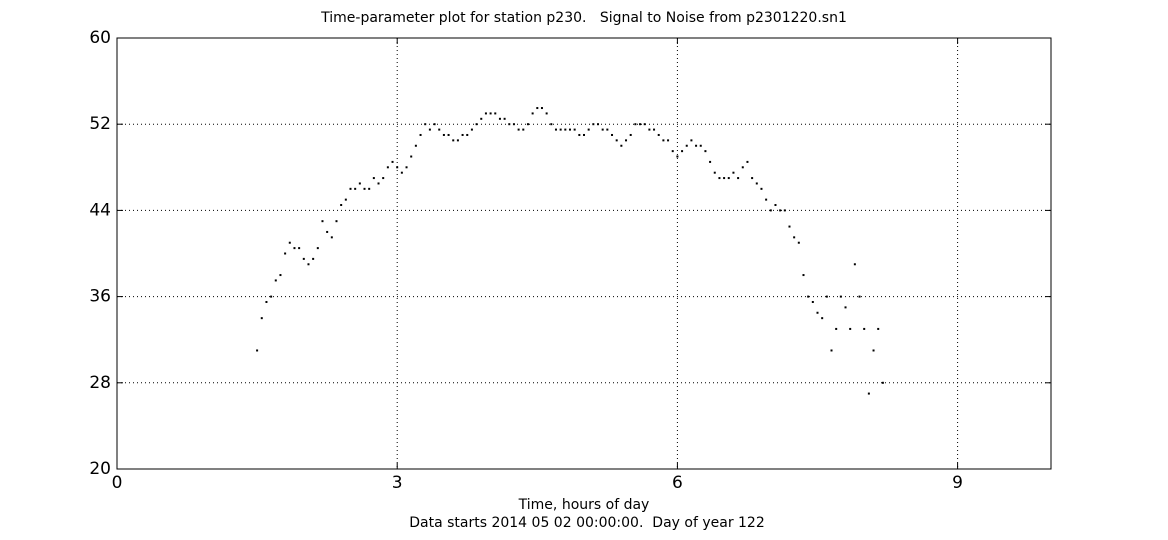 This screenshot has height=540, width=1168. What do you see at coordinates (397, 483) in the screenshot?
I see `x-tick-label: 3` at bounding box center [397, 483].